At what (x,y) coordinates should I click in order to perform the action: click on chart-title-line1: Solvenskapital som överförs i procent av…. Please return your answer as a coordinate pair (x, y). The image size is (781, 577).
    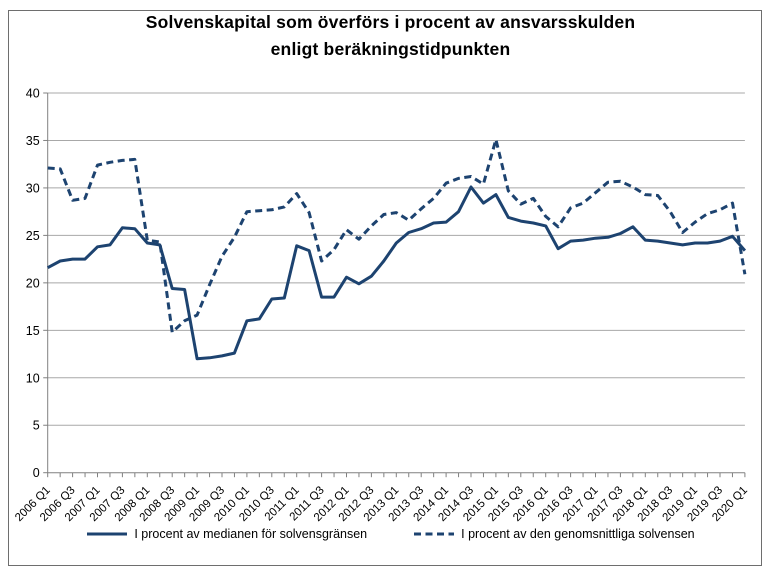
    Looking at the image, I should click on (390, 22).